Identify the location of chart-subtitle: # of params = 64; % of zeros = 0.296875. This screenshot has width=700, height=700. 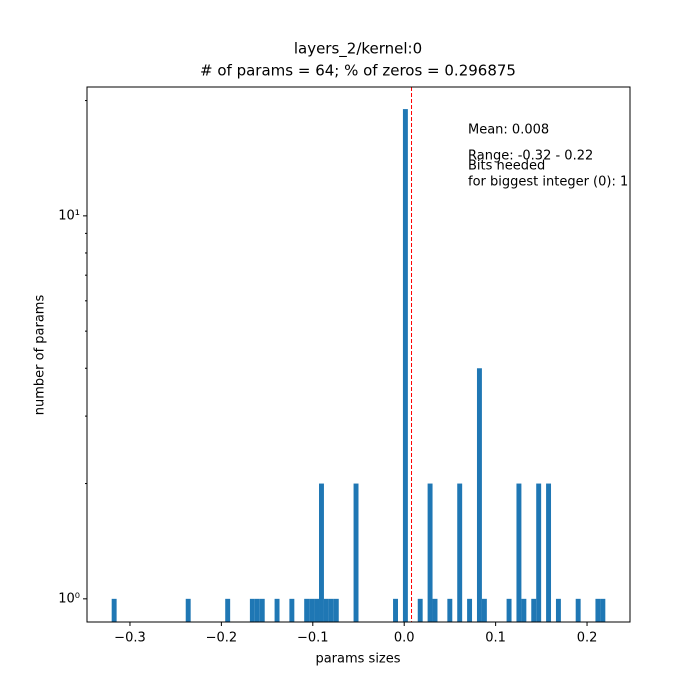
(358, 71).